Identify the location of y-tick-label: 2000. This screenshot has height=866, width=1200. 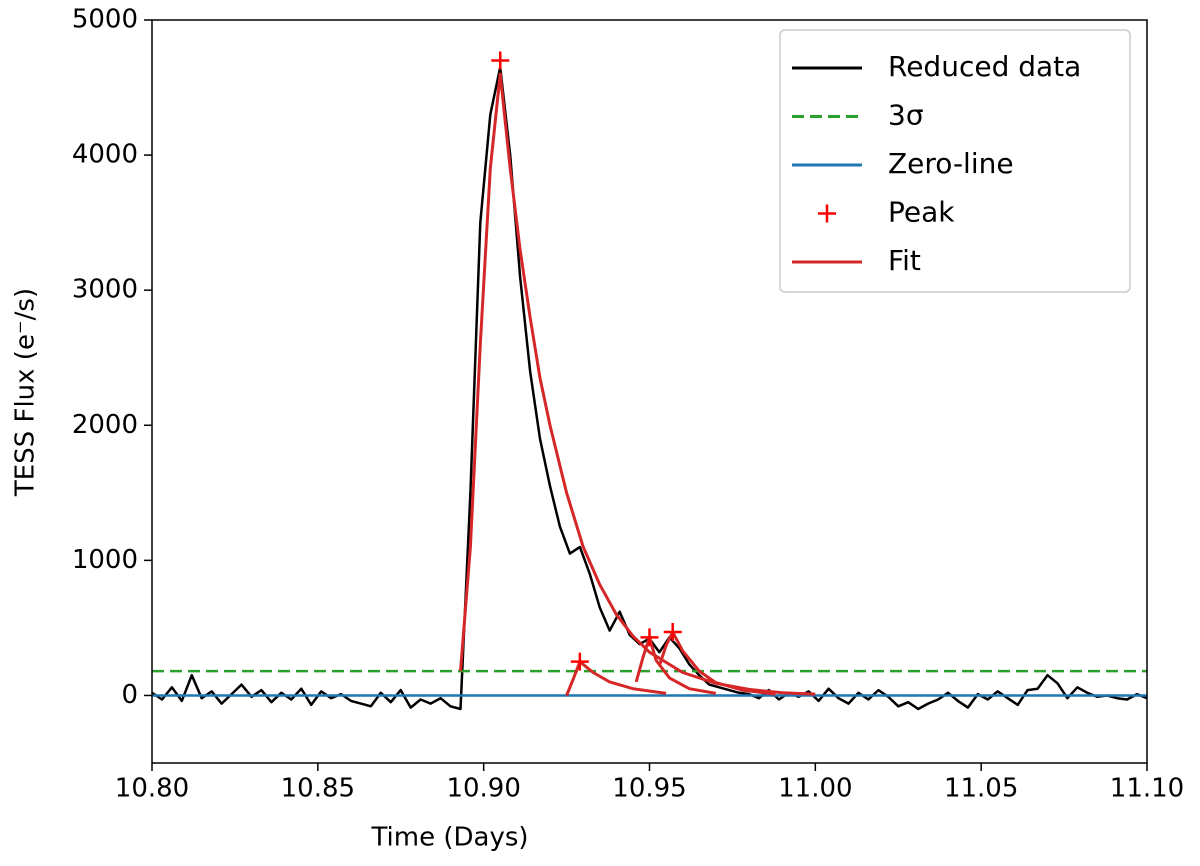
(105, 425).